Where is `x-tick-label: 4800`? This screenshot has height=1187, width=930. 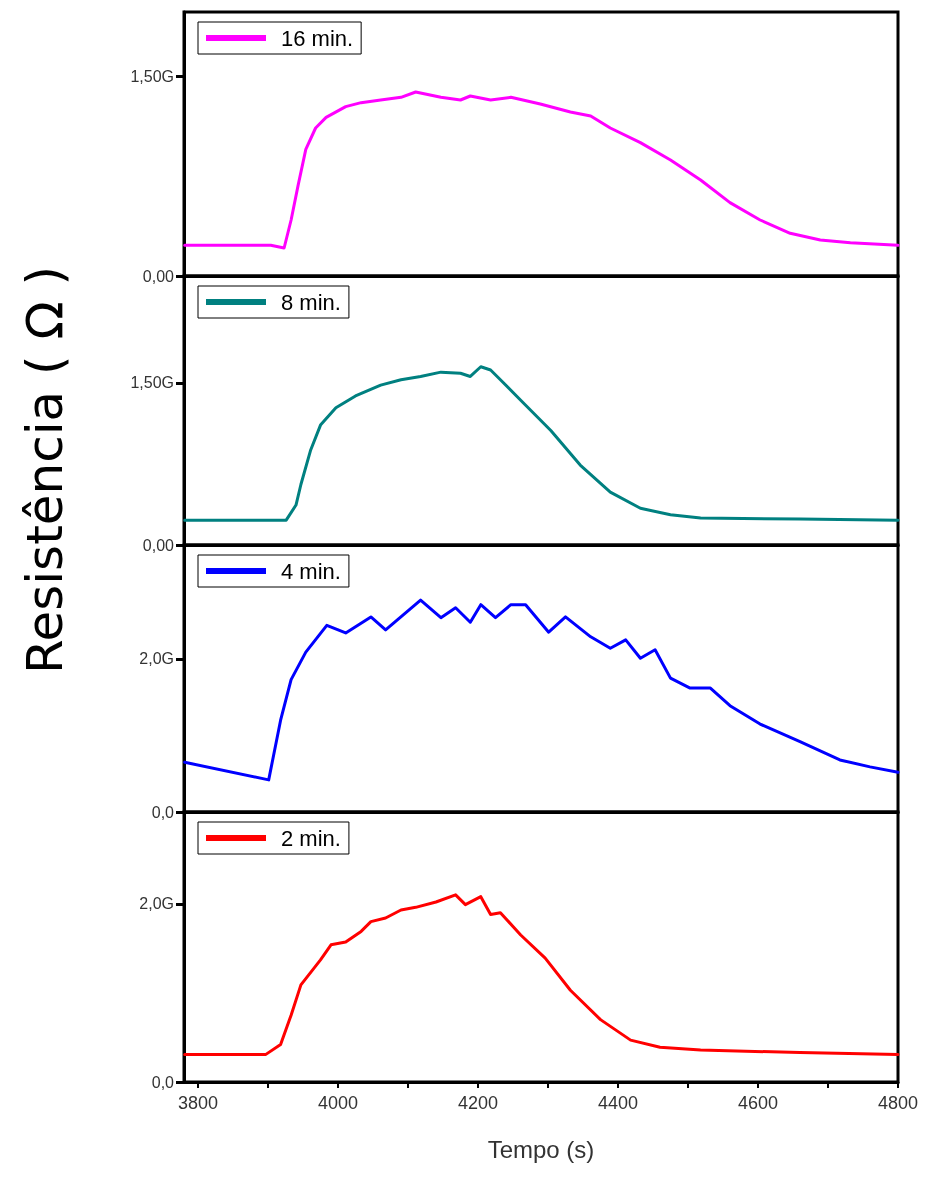
x-tick-label: 4800 is located at coordinates (898, 1103).